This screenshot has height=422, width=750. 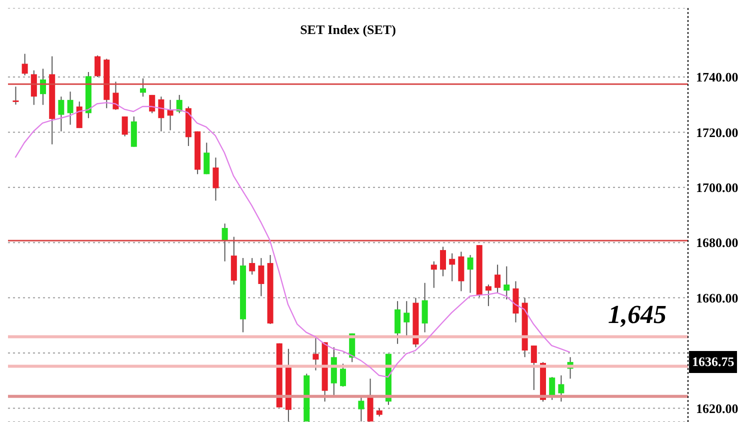 I want to click on y-tick-label: 1660.00, so click(x=717, y=298).